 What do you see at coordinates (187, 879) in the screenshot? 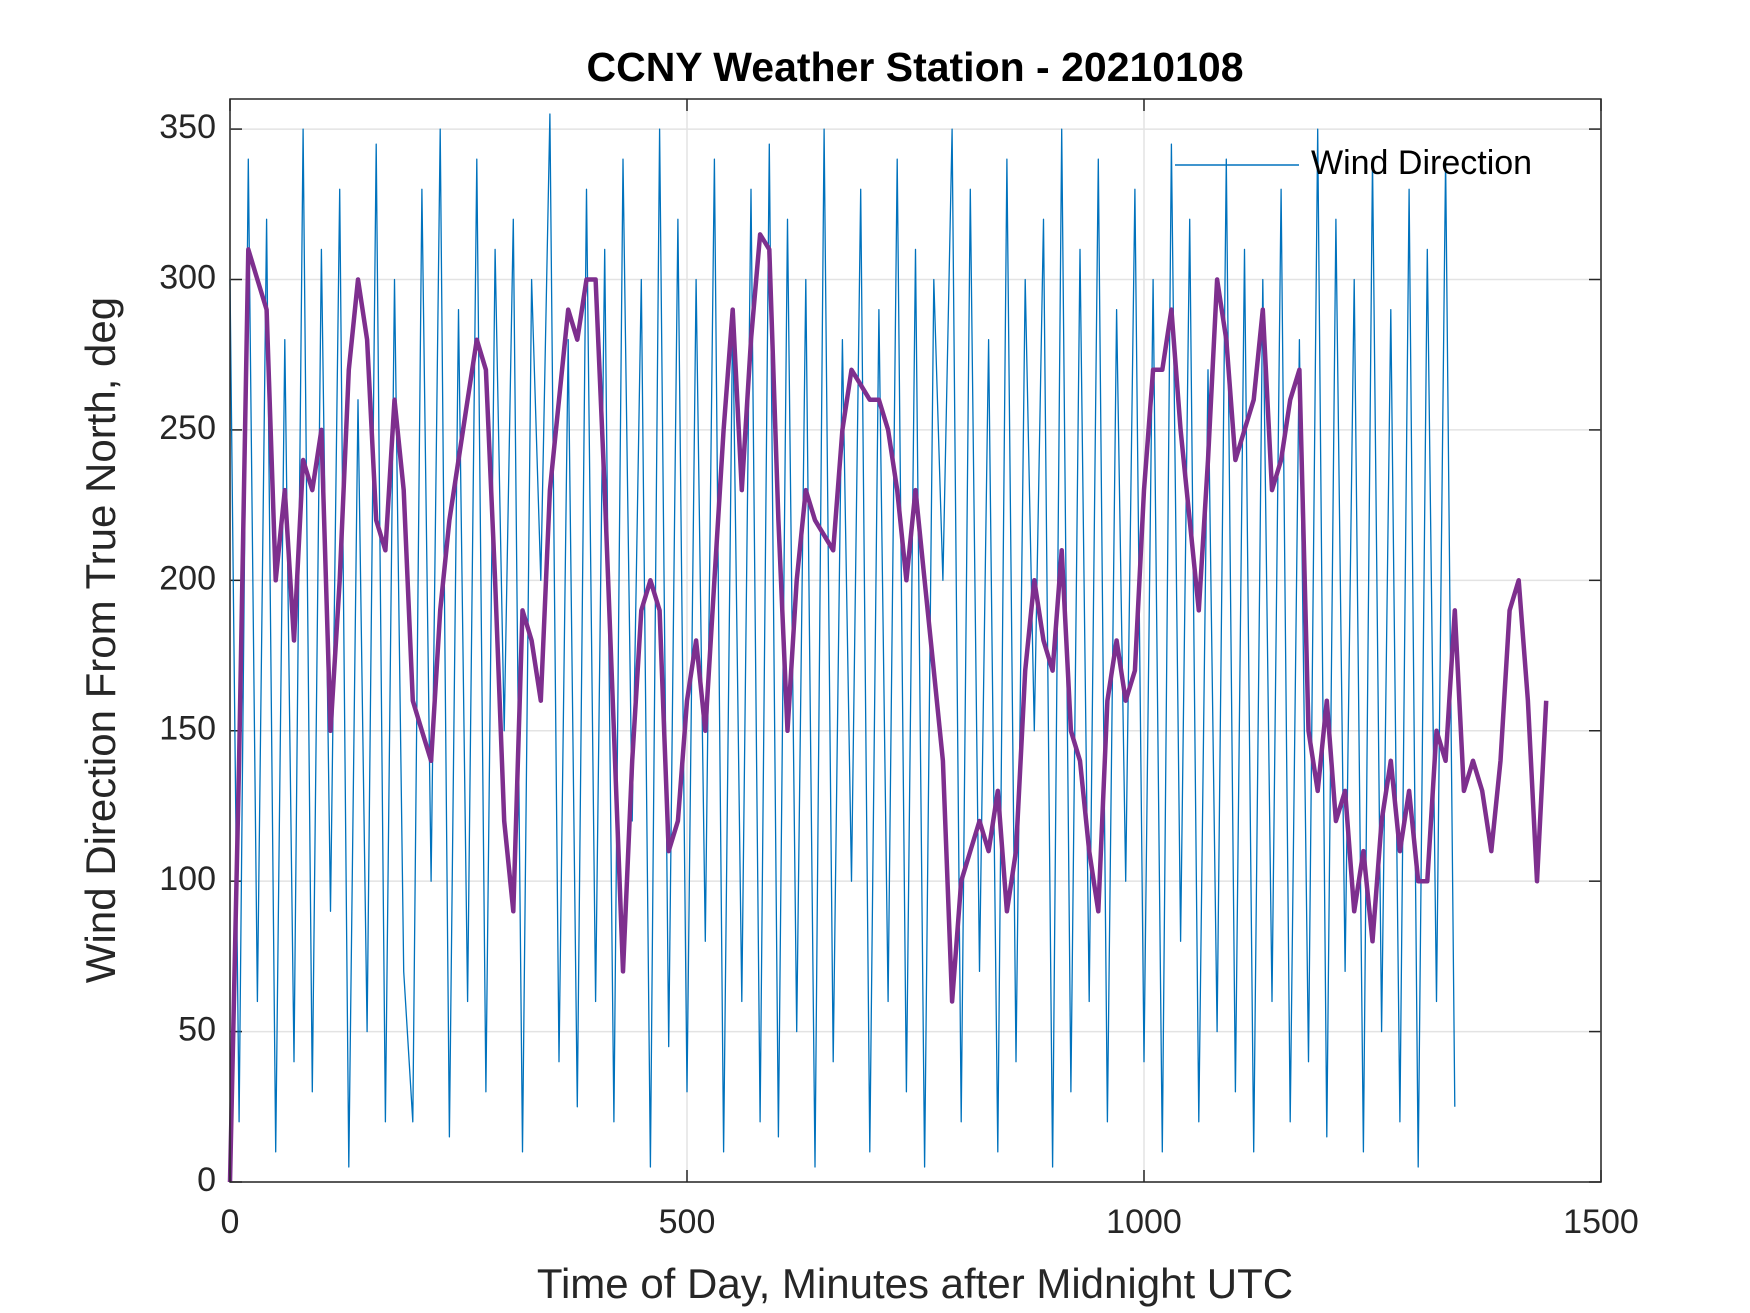
I see `y-tick-label: 100` at bounding box center [187, 879].